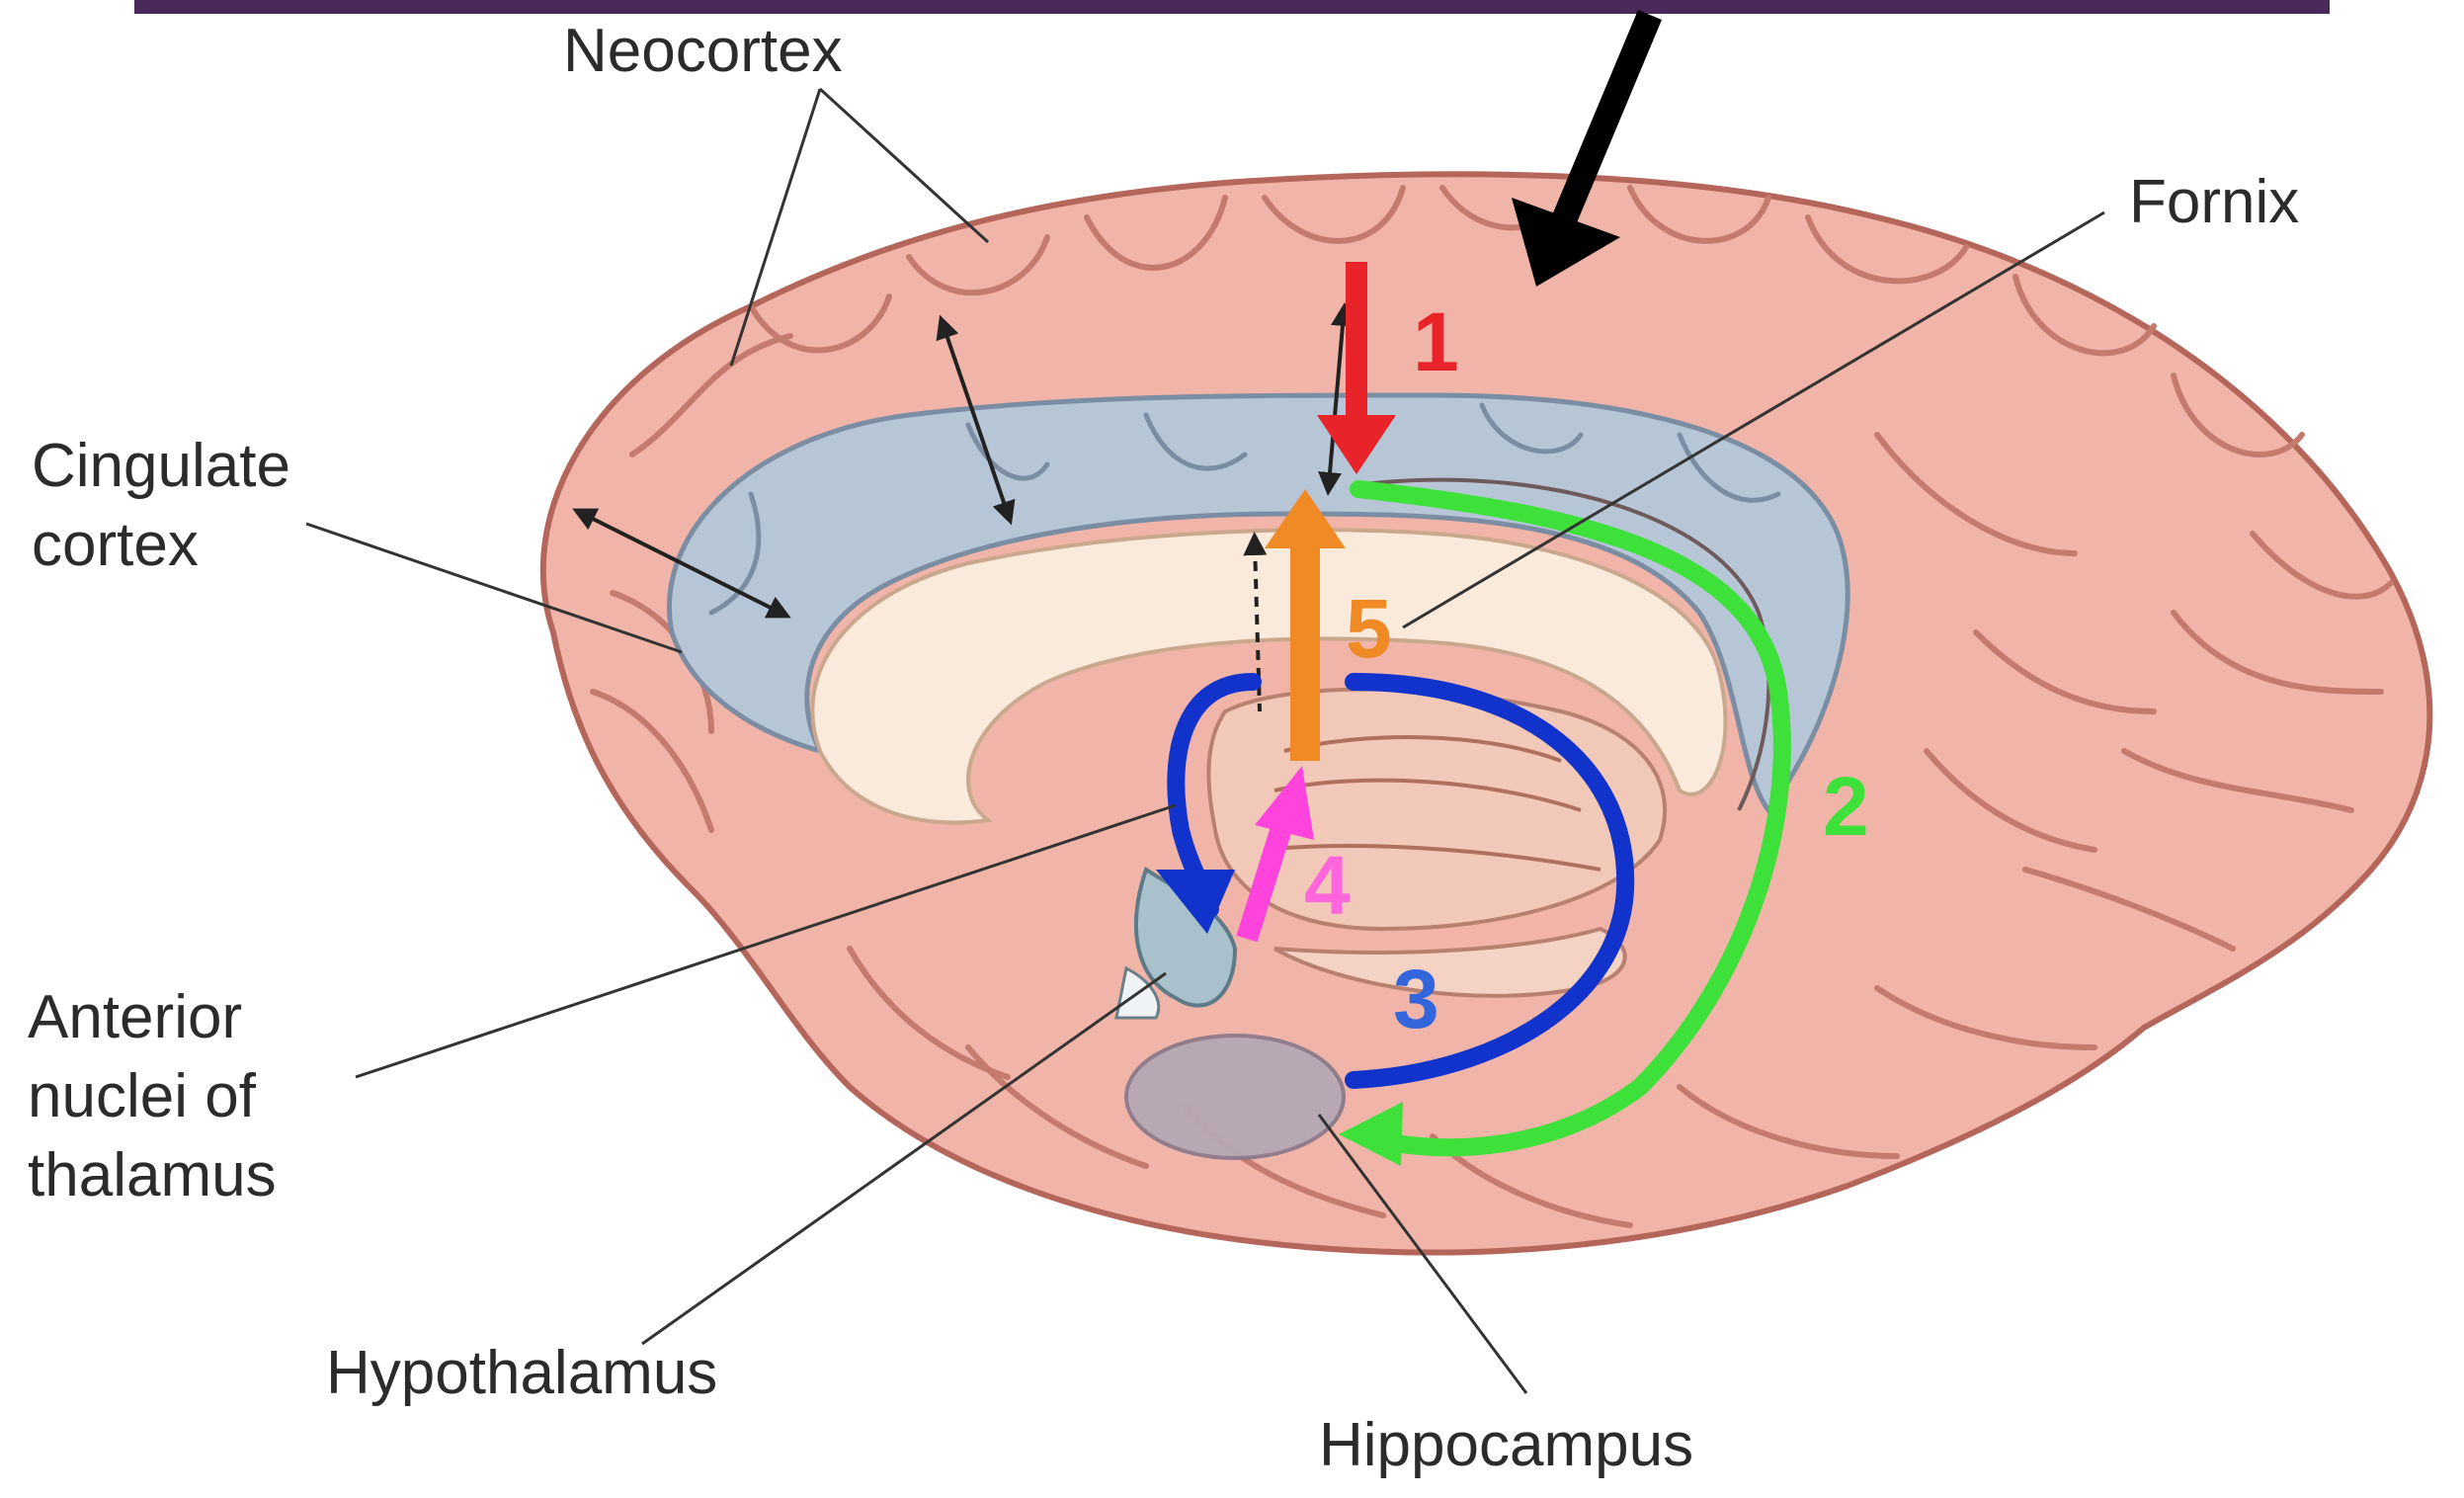 The height and width of the screenshot is (1498, 2464). I want to click on step-1-number: 1, so click(1436, 341).